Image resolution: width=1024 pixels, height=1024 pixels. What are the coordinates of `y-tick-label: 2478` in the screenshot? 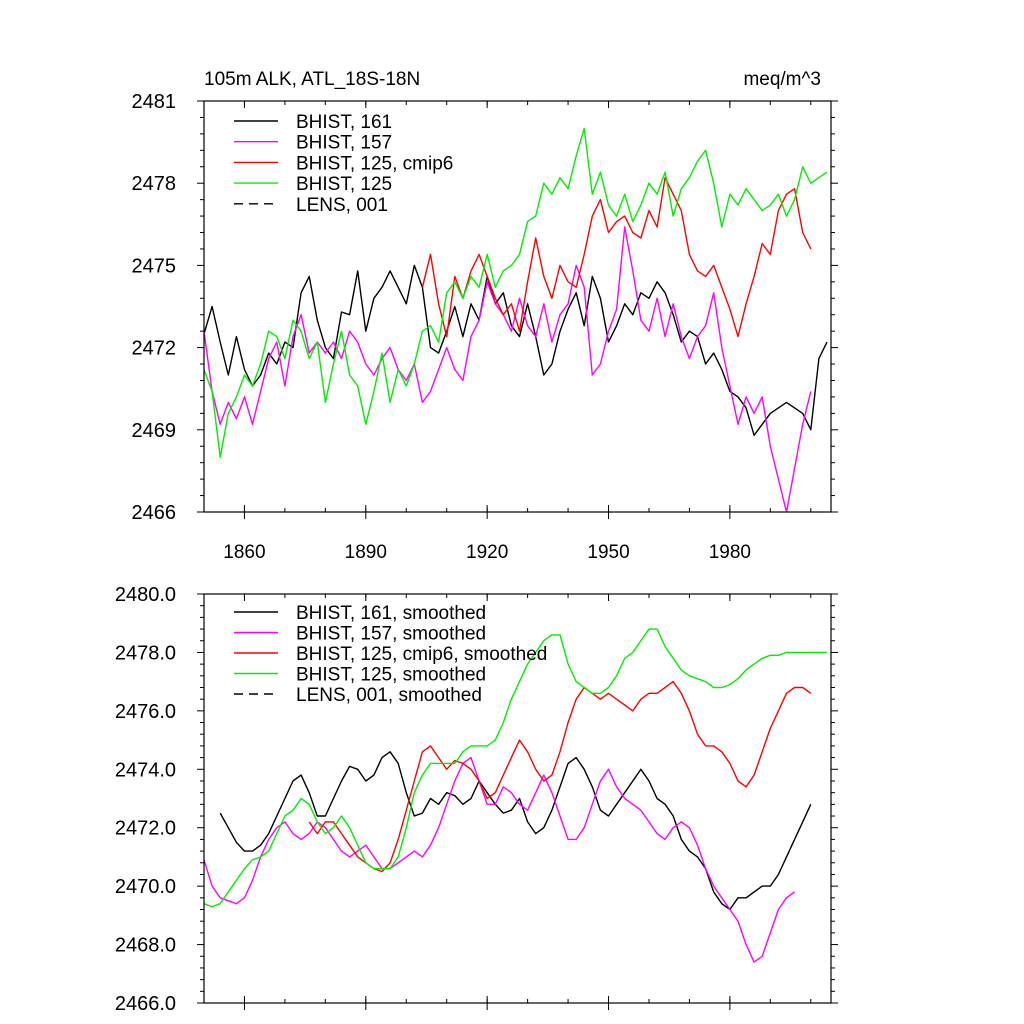 It's located at (154, 184).